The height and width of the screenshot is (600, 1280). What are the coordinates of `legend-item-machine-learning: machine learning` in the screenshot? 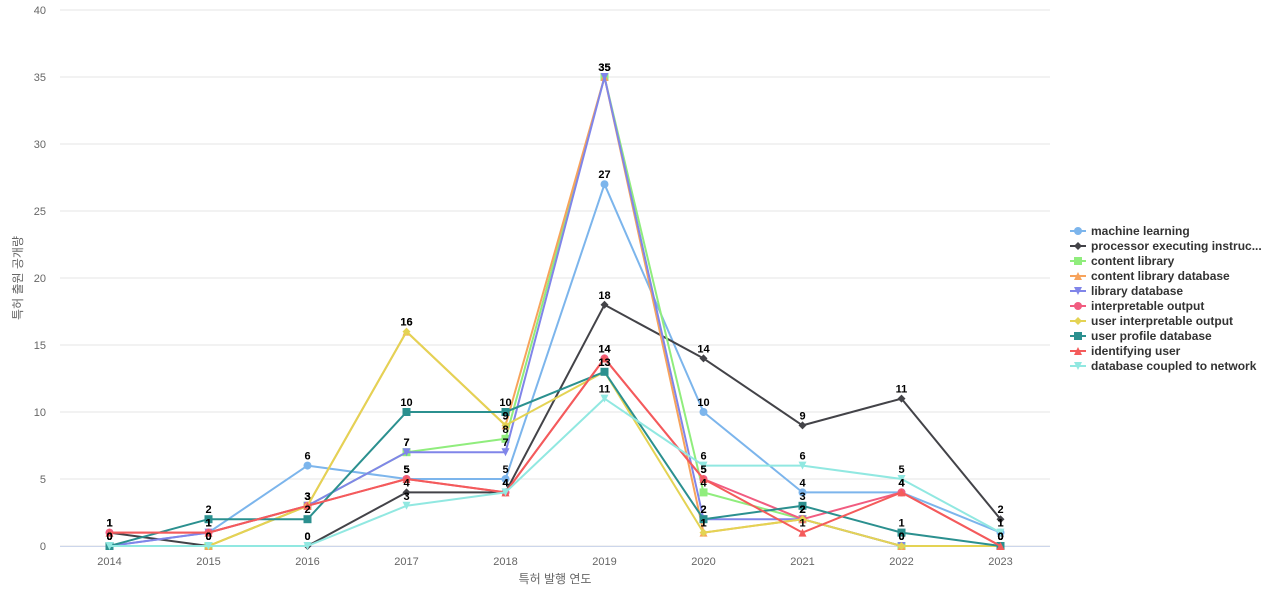 It's located at (1130, 231).